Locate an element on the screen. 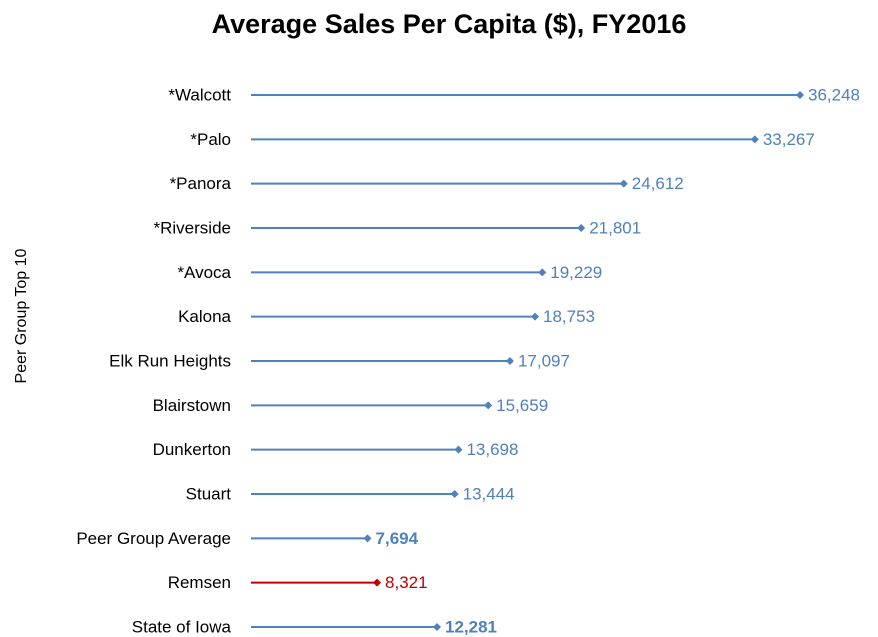  value-label: 7,694 is located at coordinates (397, 538).